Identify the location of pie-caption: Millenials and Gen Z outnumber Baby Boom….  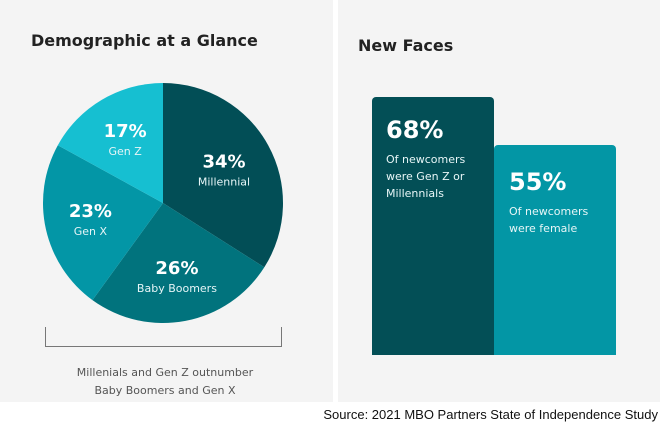
(165, 382).